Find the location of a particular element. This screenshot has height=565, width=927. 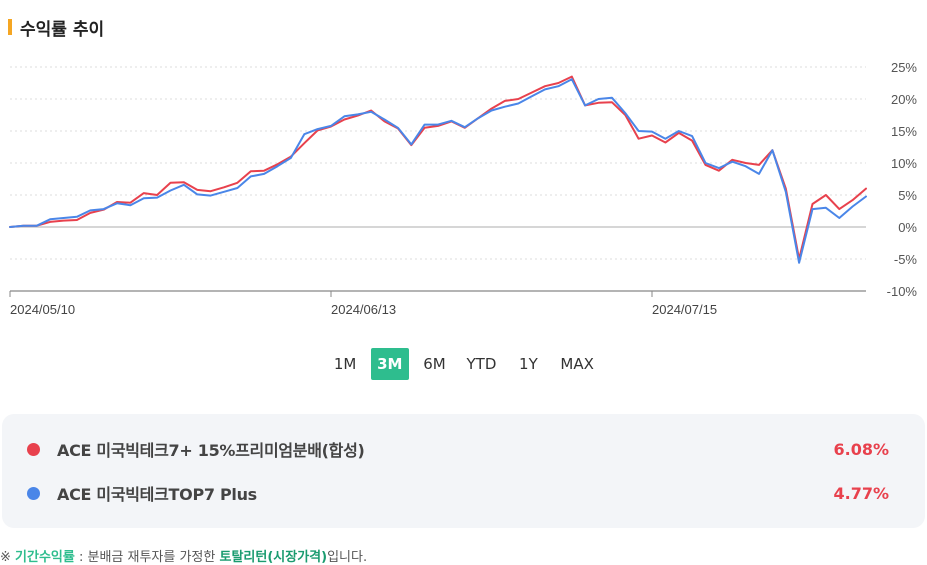

y-tick-label: 20% is located at coordinates (904, 99).